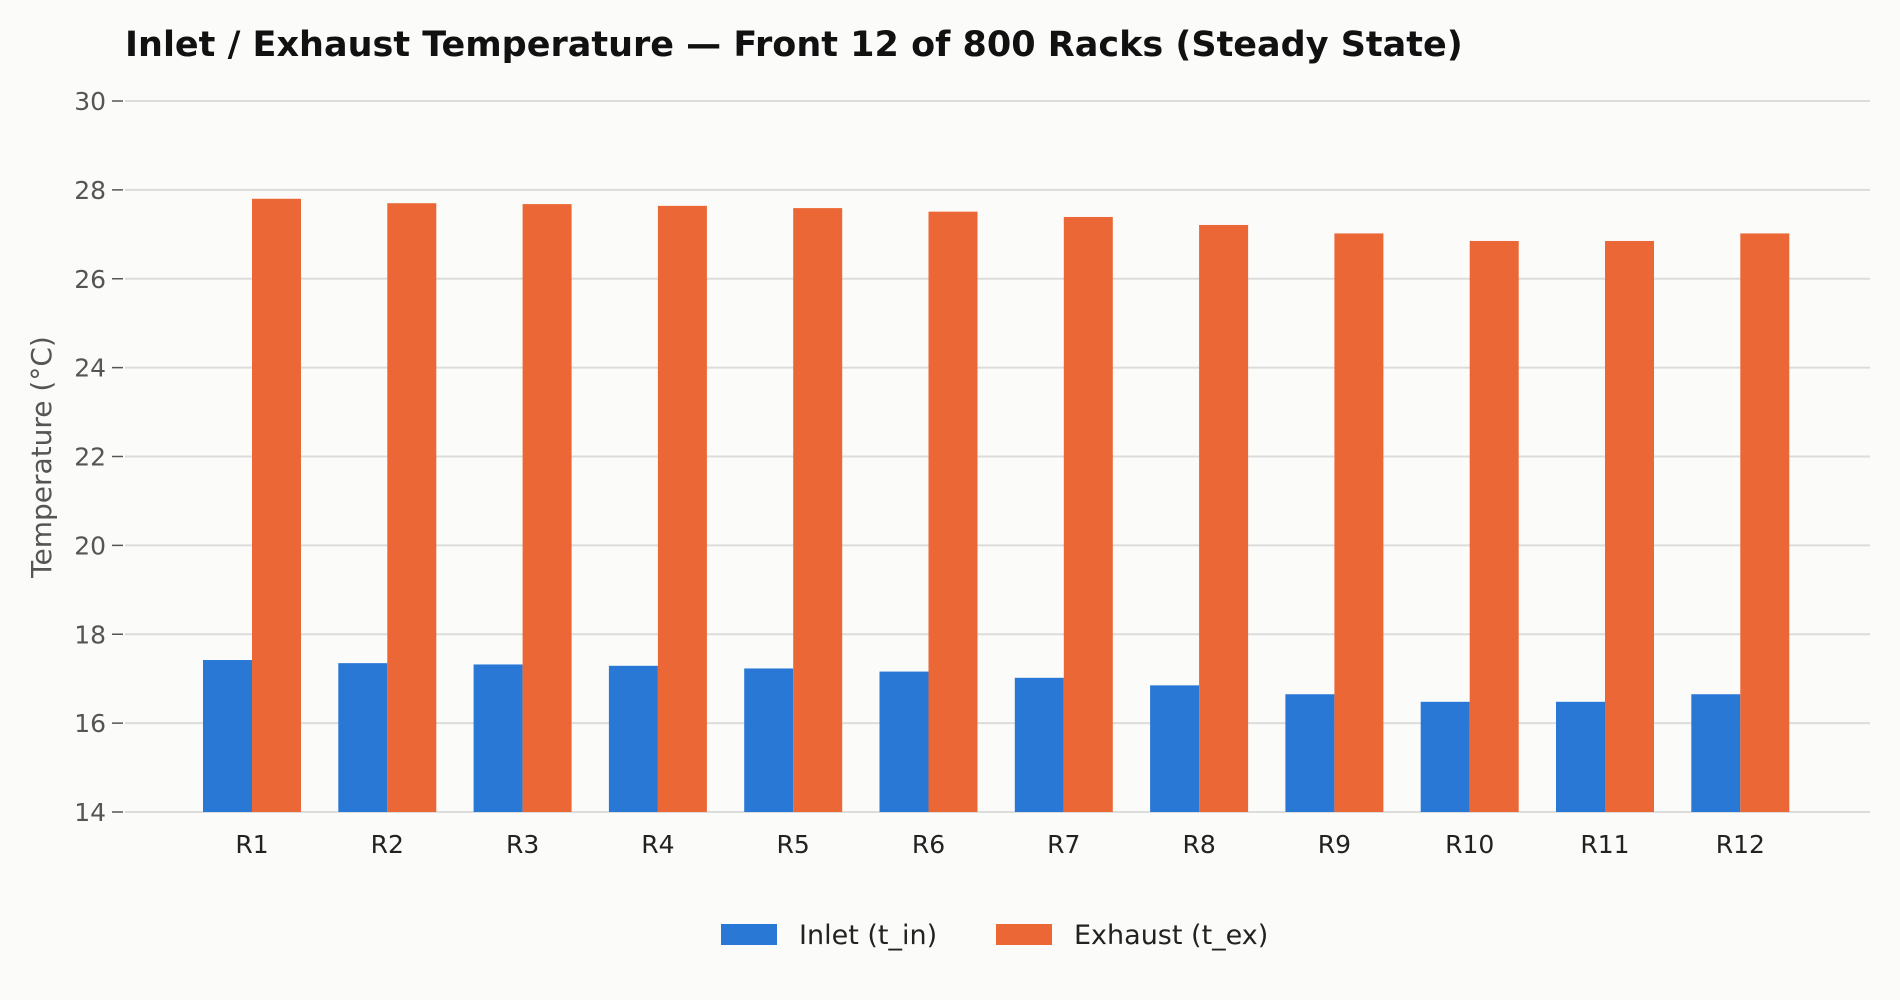 The width and height of the screenshot is (1900, 1000). I want to click on legend: Inlet (t_in) Exhaust (t_ex), so click(994, 935).